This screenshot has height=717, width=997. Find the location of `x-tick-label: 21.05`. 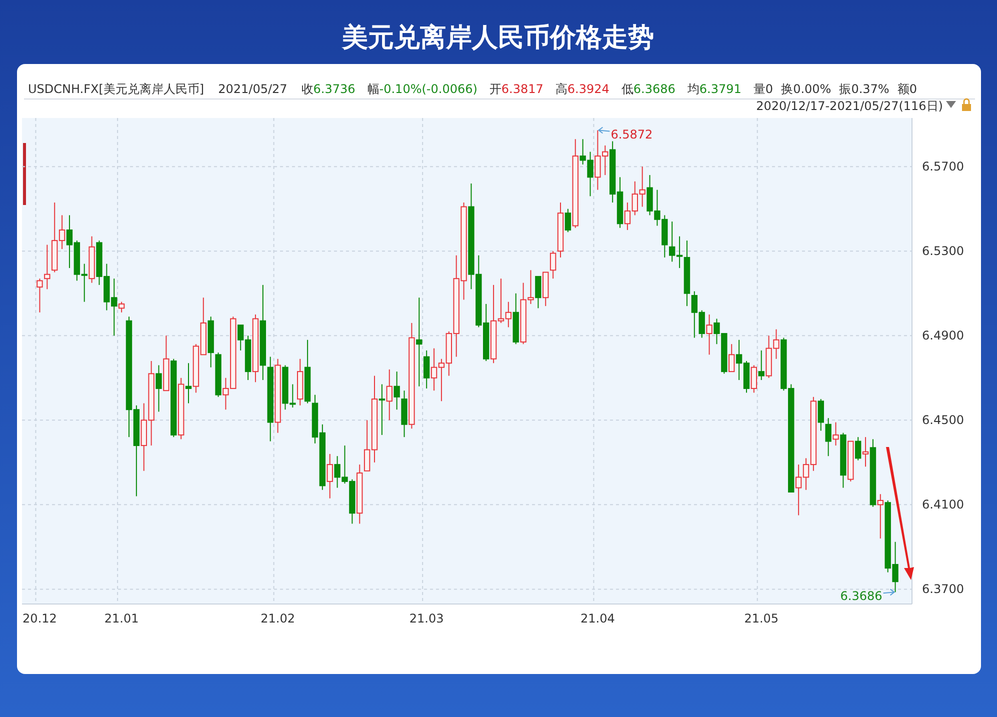

x-tick-label: 21.05 is located at coordinates (761, 619).